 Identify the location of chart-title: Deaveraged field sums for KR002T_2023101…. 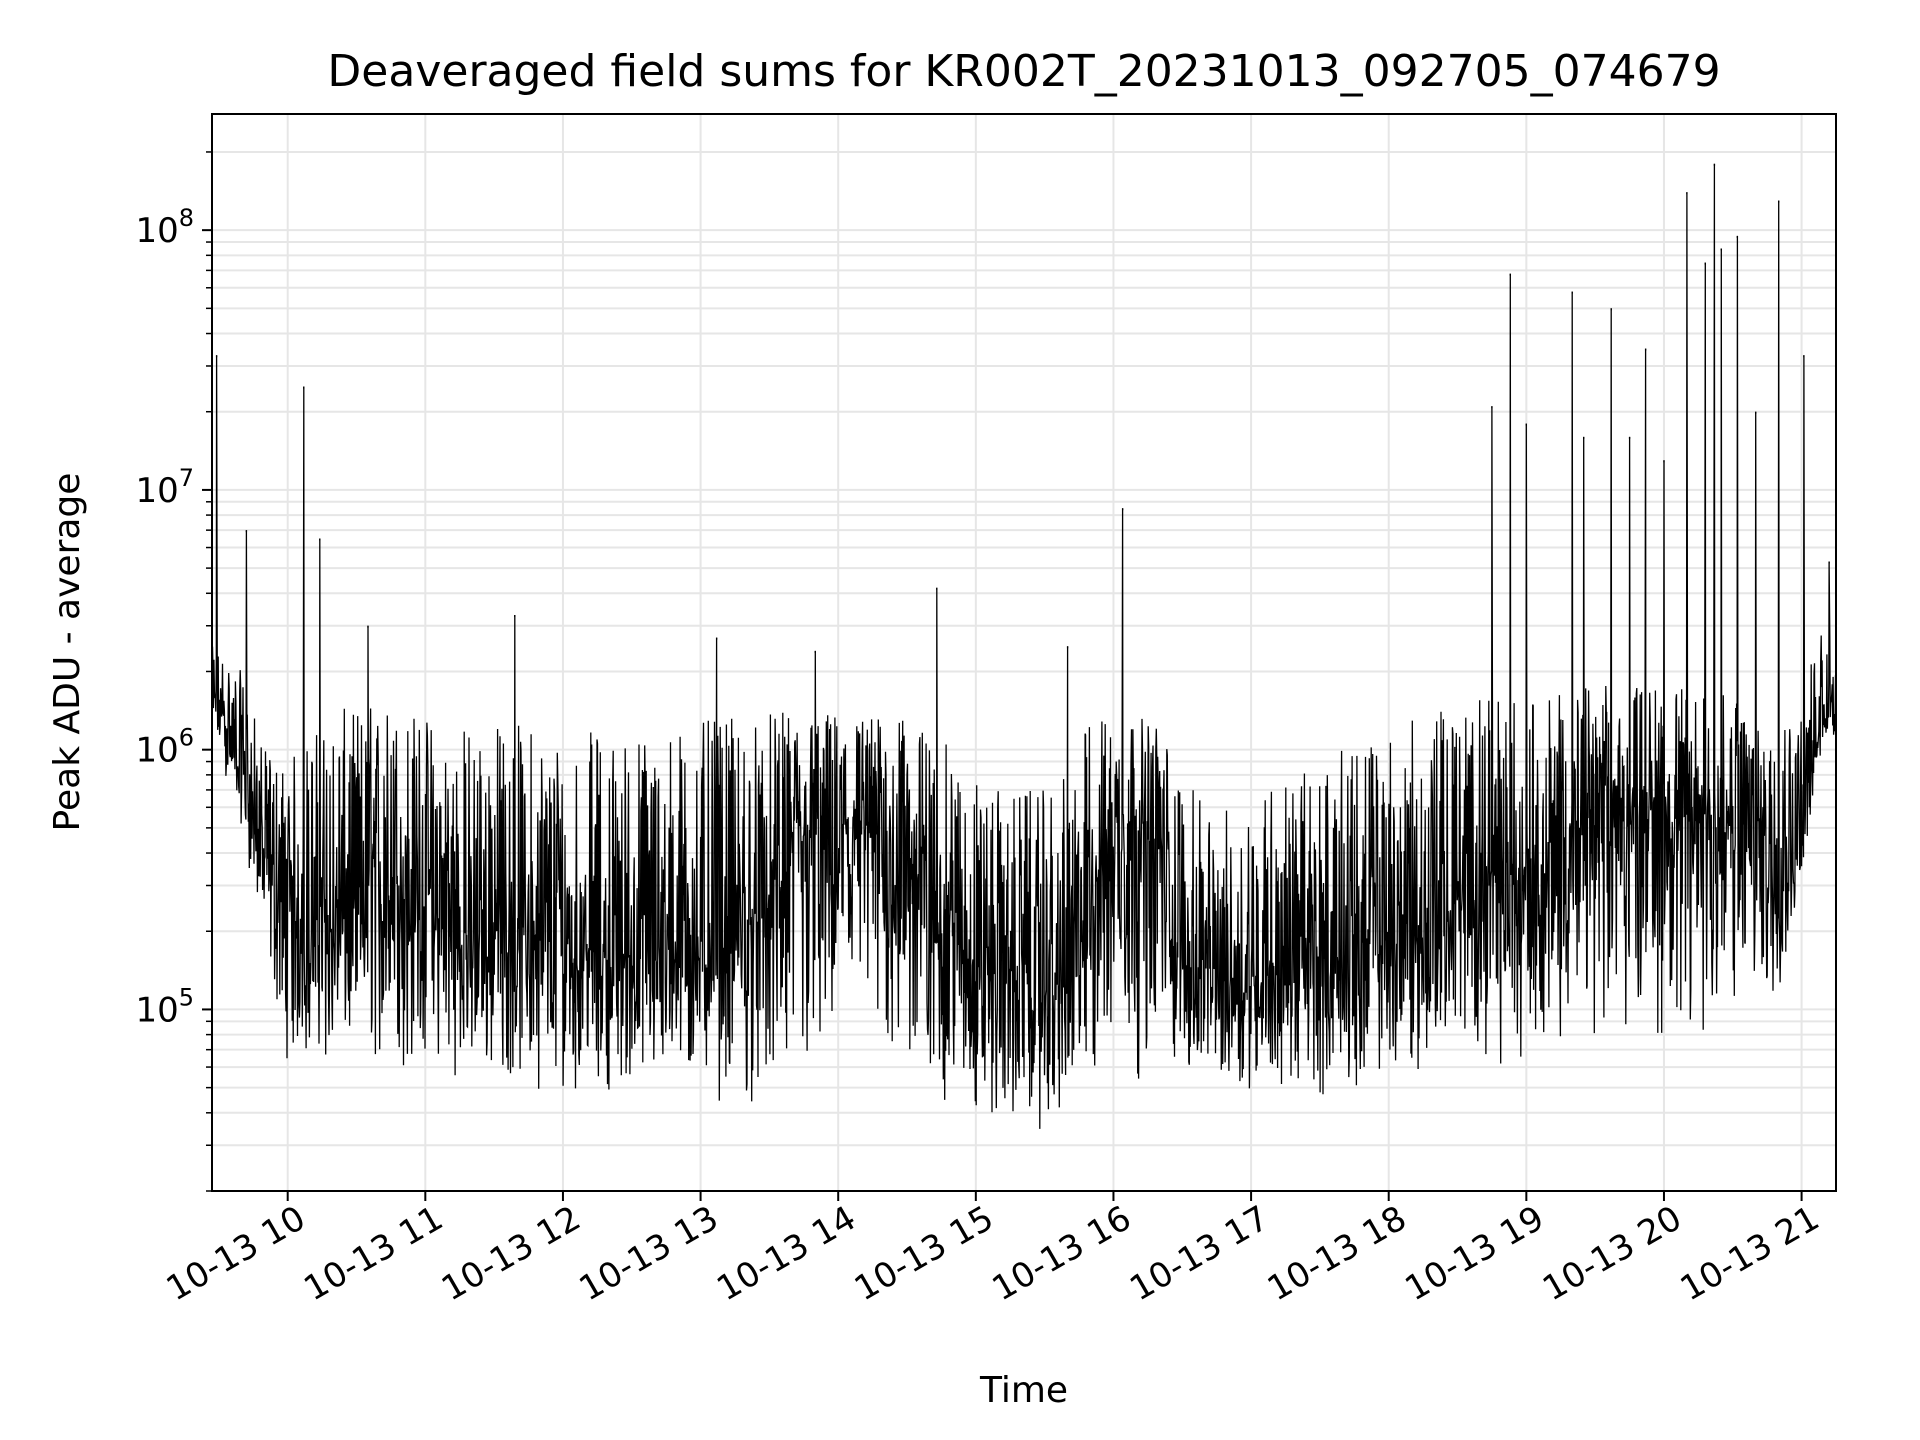
(1023, 71).